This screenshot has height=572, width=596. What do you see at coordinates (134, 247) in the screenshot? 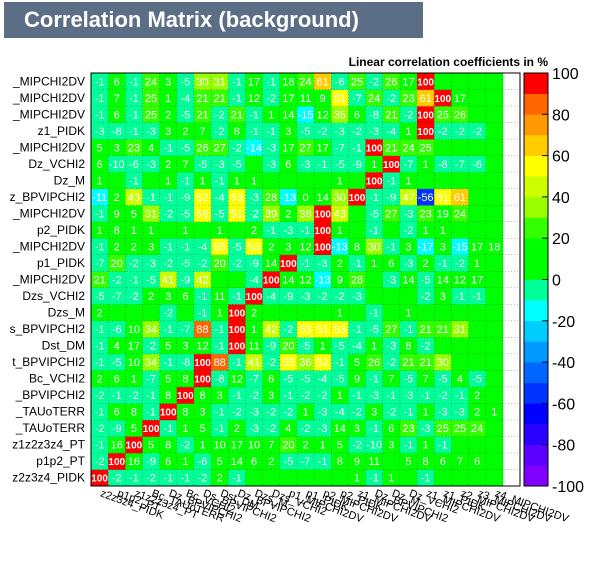
I see `cell-value-label: 2` at bounding box center [134, 247].